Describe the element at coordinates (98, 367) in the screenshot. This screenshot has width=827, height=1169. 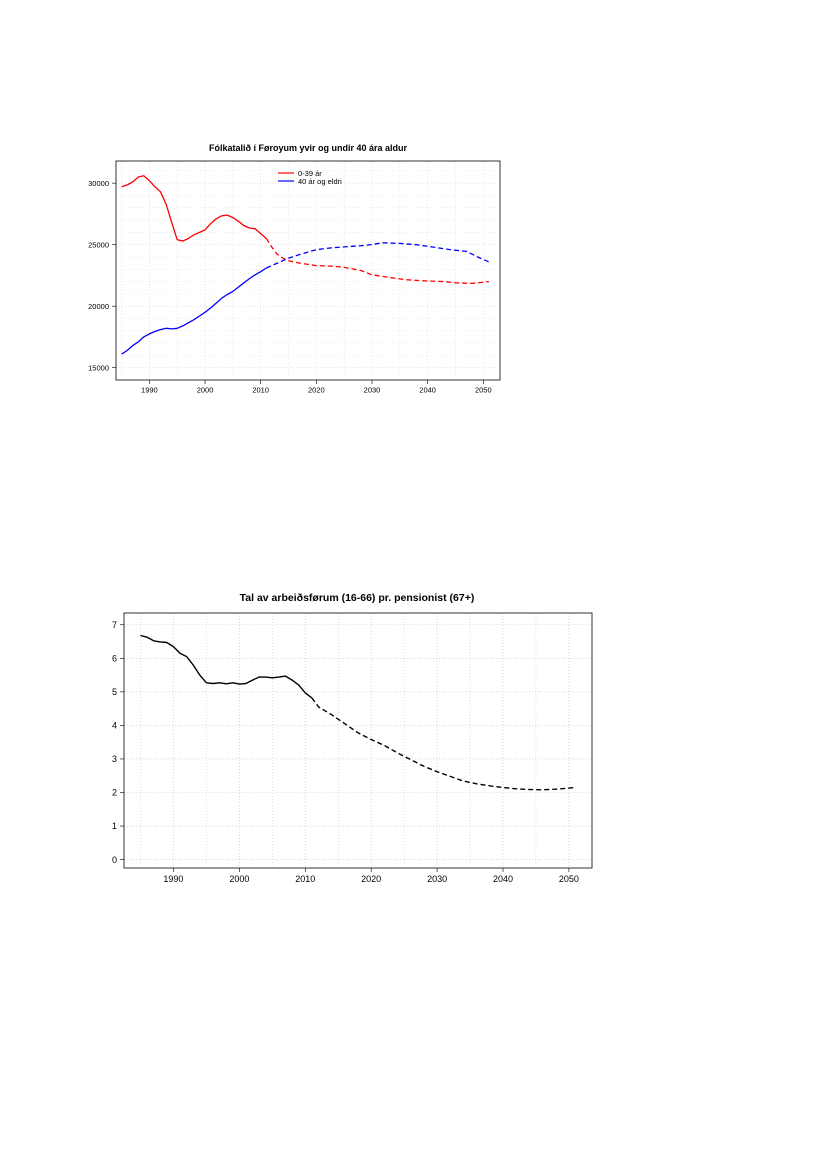
I see `y-tick-label: 15000` at that location.